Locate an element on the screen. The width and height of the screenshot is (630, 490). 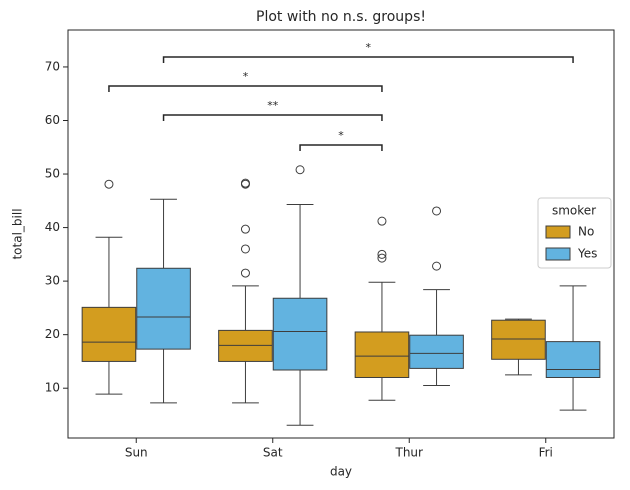
x-tick-label: Sat is located at coordinates (273, 453).